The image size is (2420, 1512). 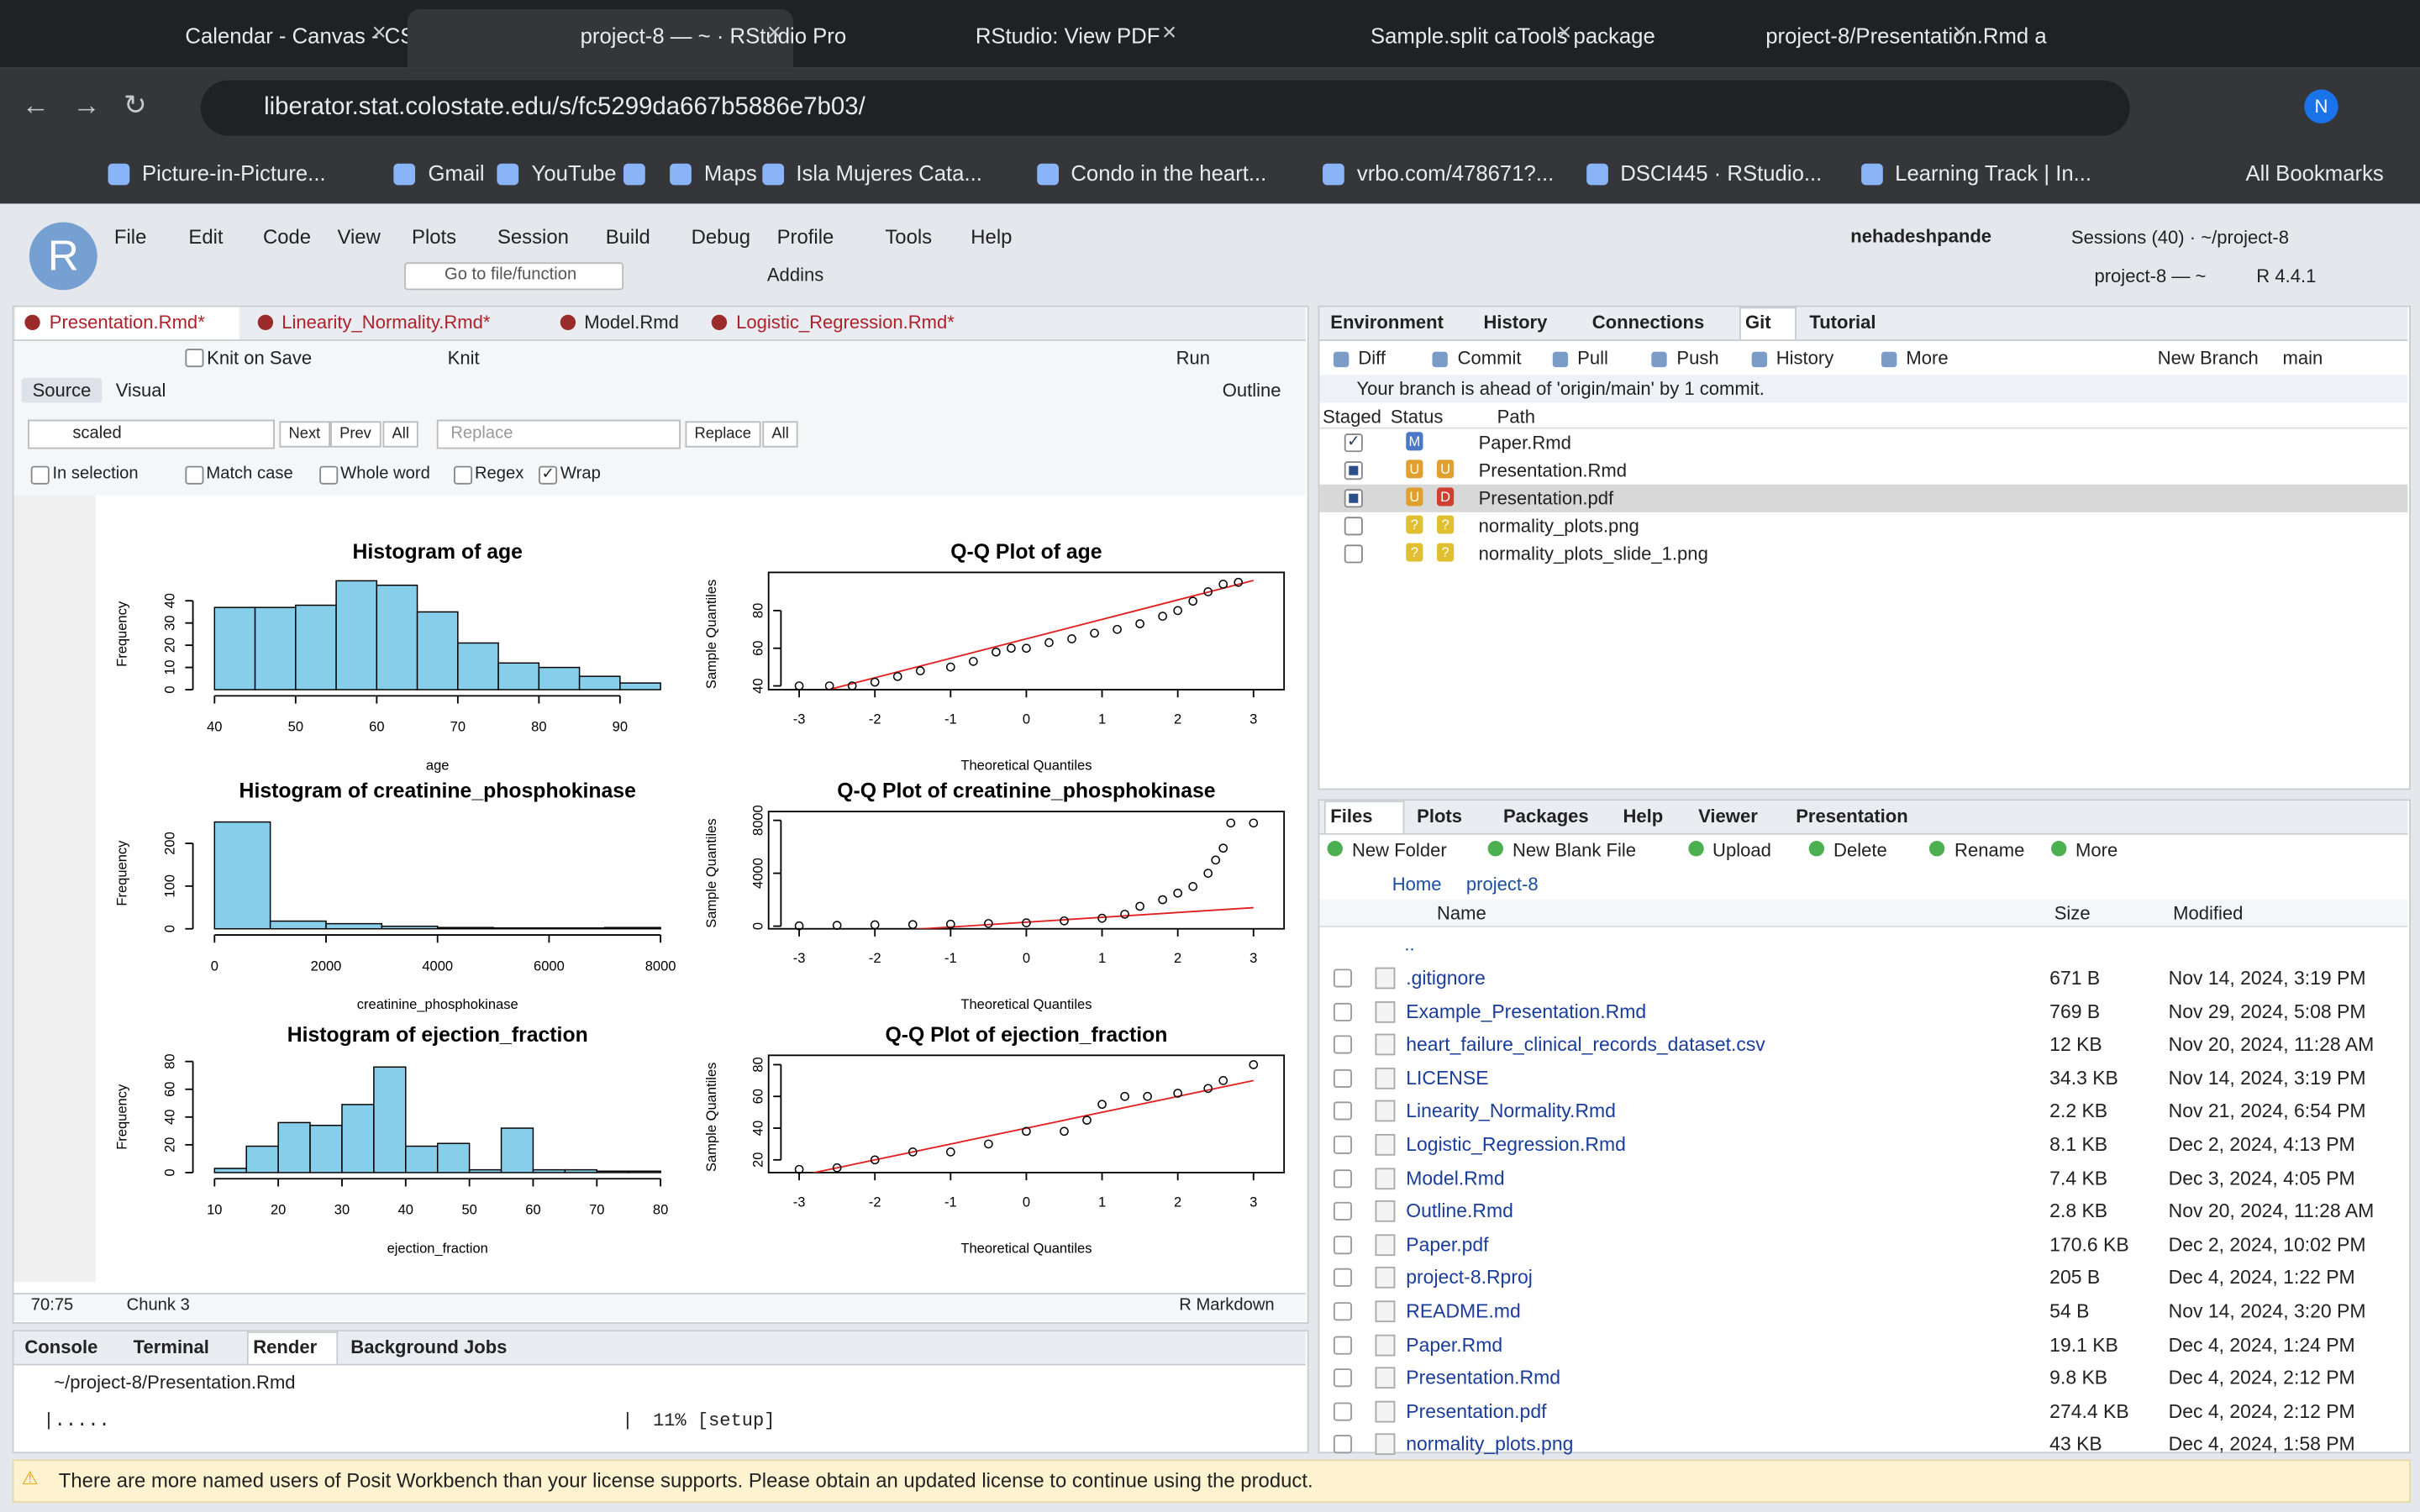 What do you see at coordinates (558, 434) in the screenshot?
I see `replace-box` at bounding box center [558, 434].